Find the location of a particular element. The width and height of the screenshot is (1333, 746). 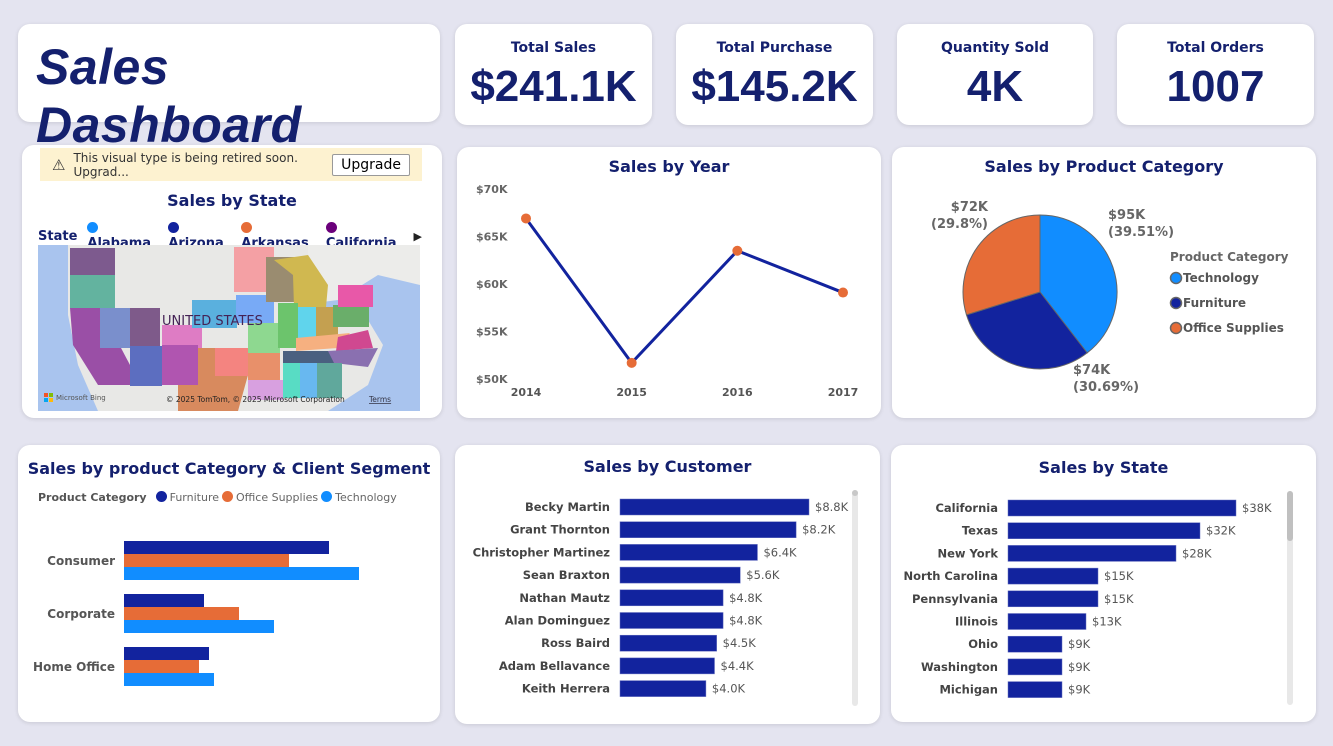

upgrade-button: Upgrade is located at coordinates (371, 164).